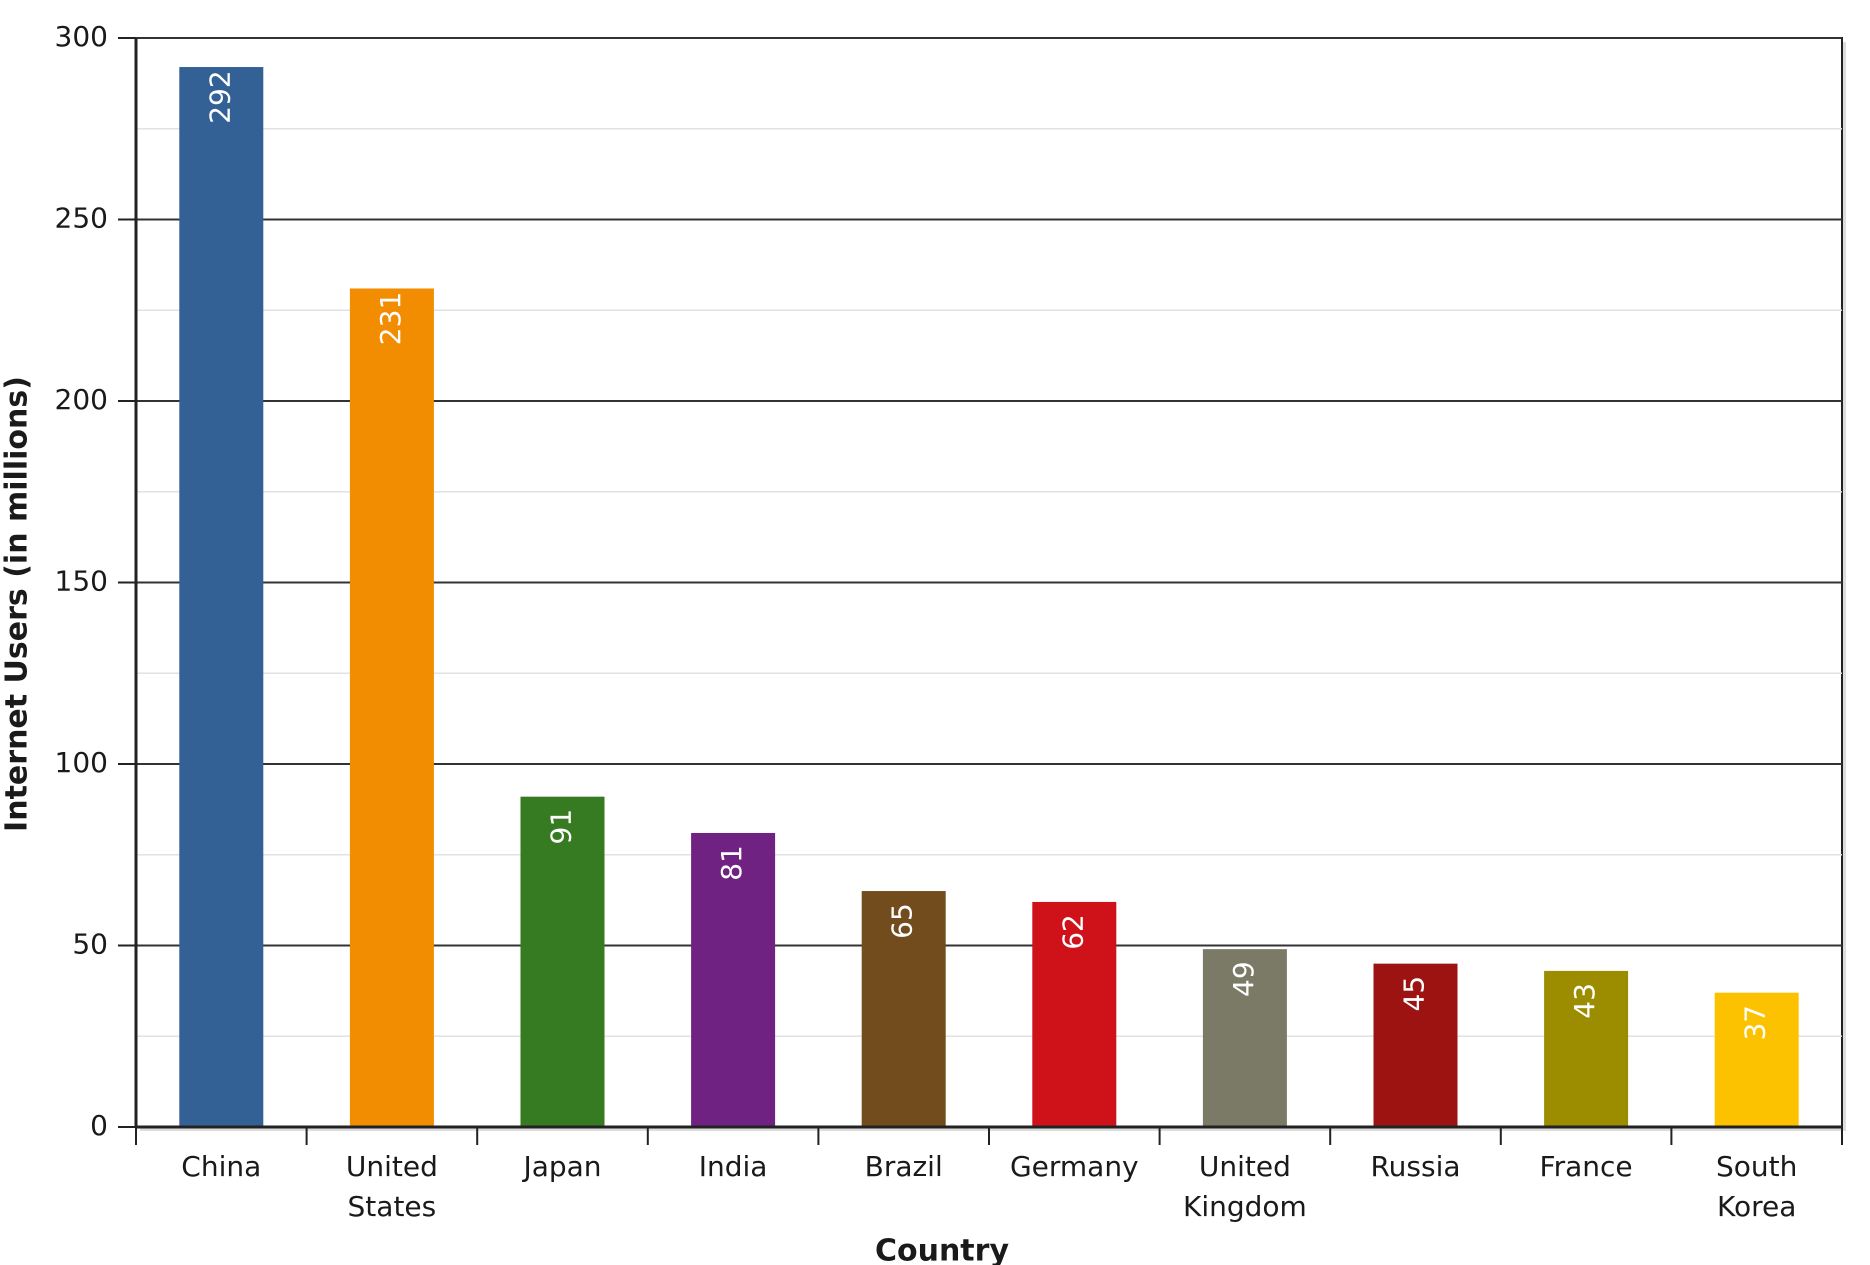  Describe the element at coordinates (903, 1166) in the screenshot. I see `x-tick-label: Brazil` at that location.